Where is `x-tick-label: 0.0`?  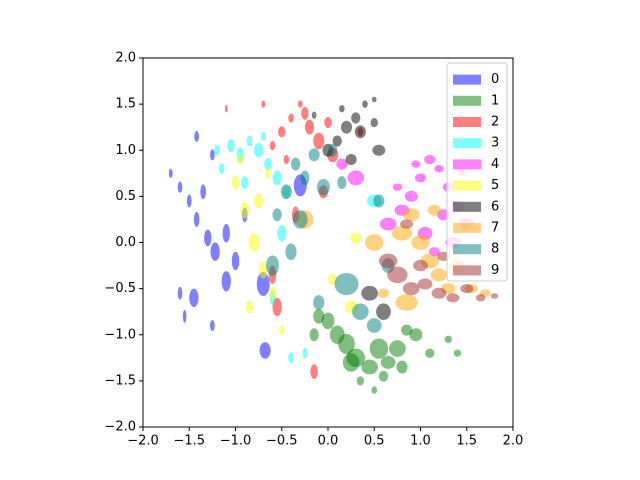
x-tick-label: 0.0 is located at coordinates (328, 441).